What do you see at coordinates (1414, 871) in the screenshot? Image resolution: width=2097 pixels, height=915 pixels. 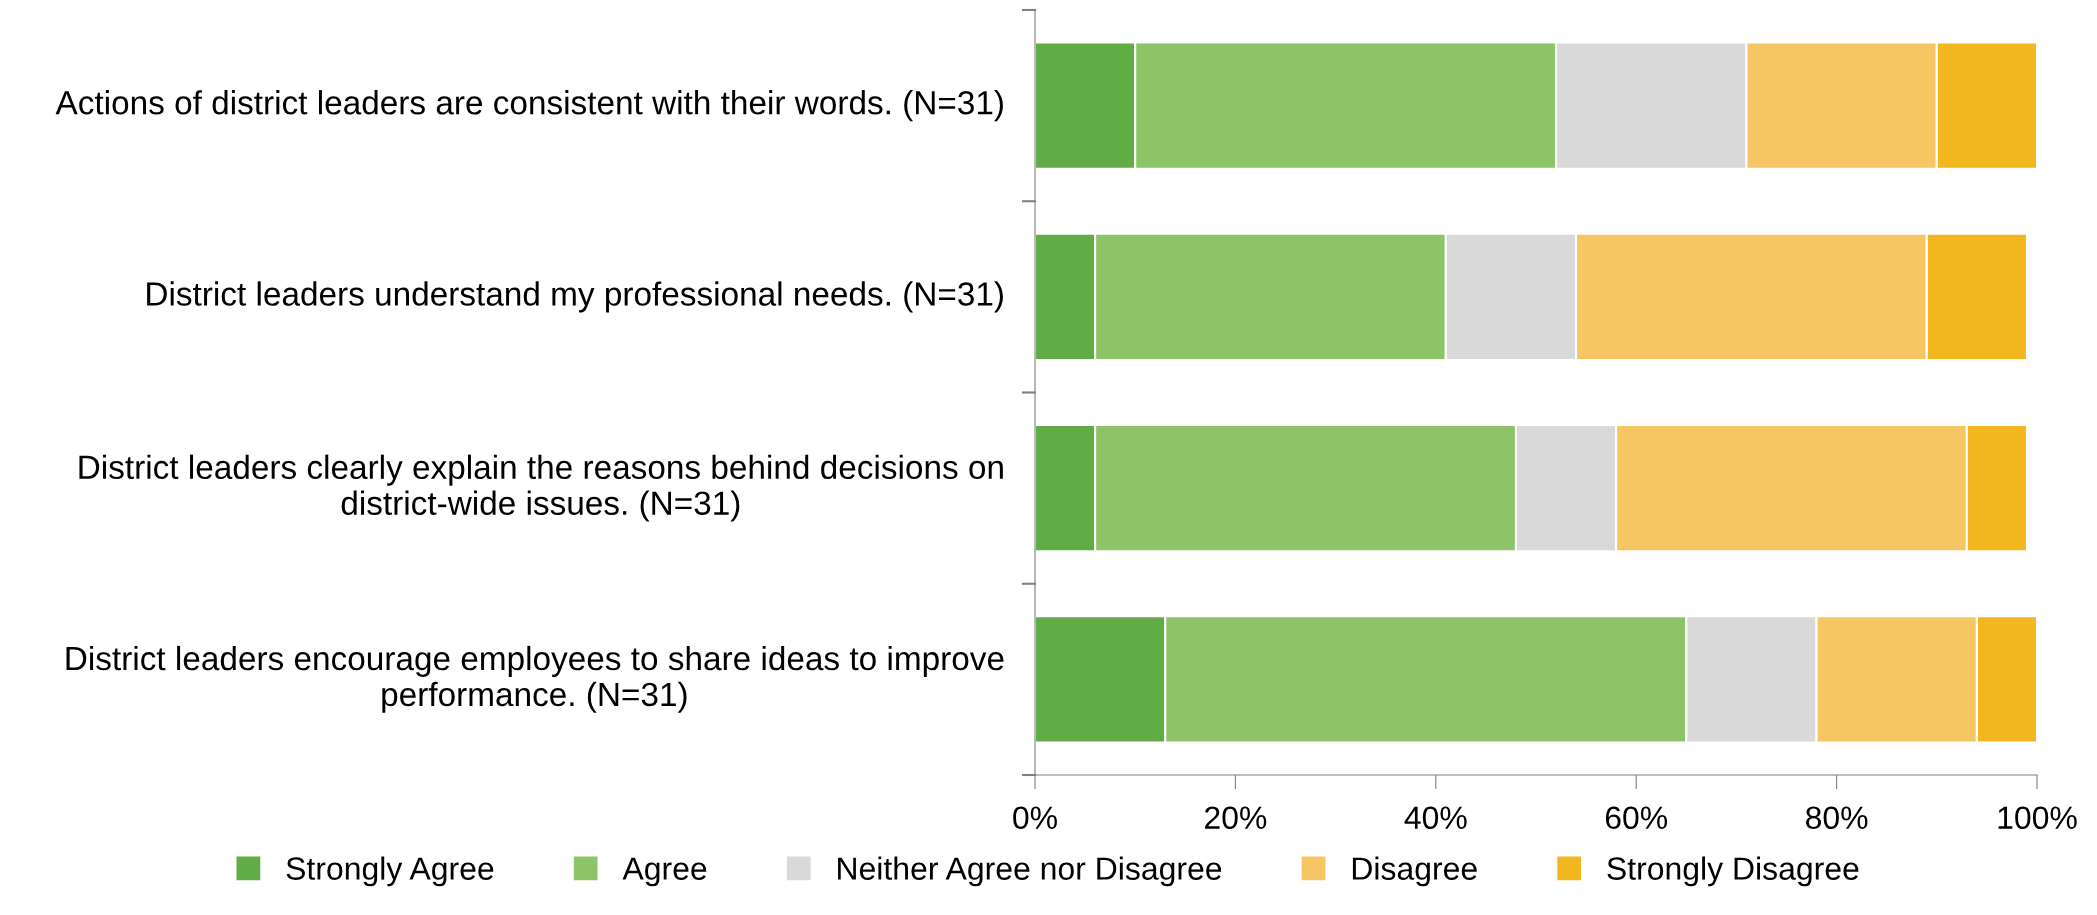 I see `legend-label: Disagree` at bounding box center [1414, 871].